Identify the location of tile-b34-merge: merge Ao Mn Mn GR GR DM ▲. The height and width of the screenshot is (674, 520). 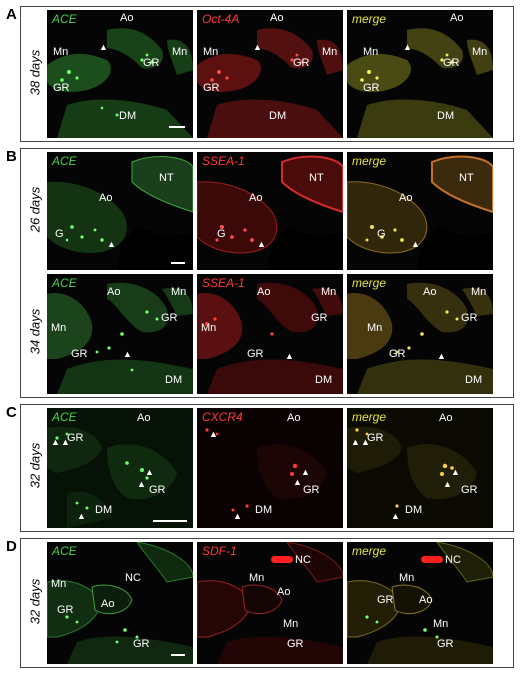
(420, 334).